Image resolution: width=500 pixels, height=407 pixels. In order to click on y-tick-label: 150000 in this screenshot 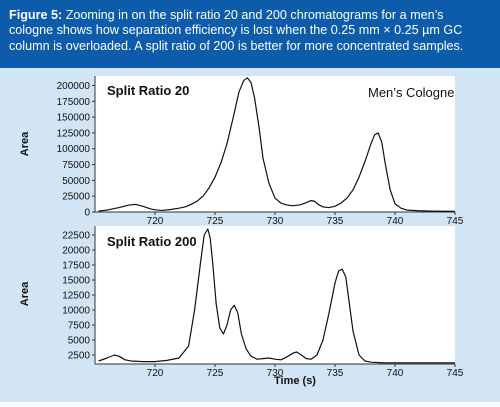, I will do `click(74, 118)`.